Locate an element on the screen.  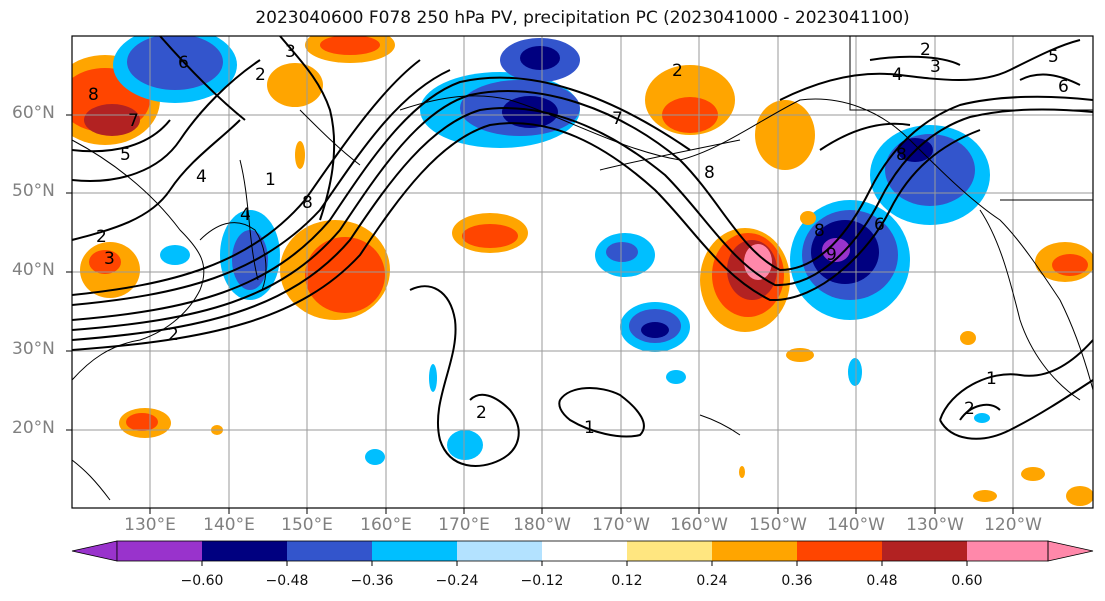
lat-label: 20°N is located at coordinates (33, 428).